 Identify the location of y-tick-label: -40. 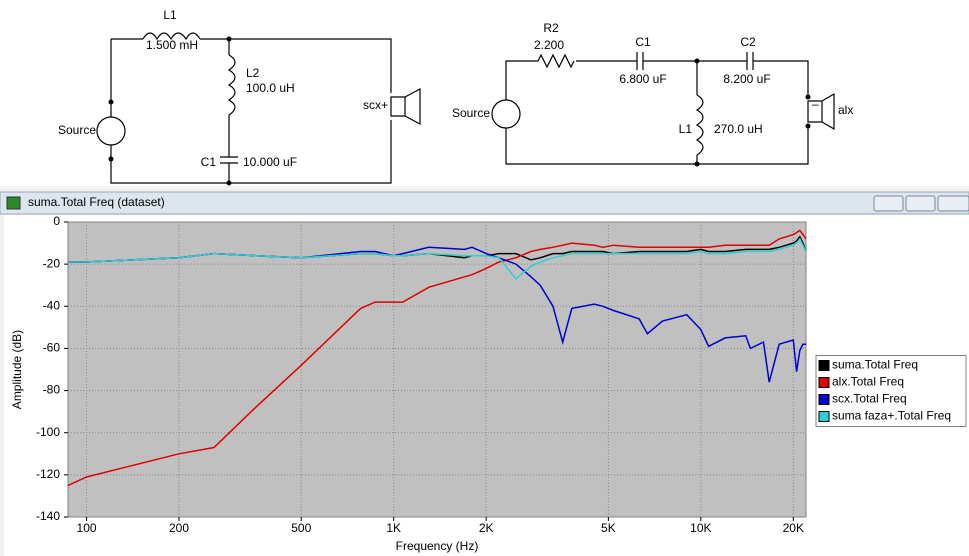
(52, 305).